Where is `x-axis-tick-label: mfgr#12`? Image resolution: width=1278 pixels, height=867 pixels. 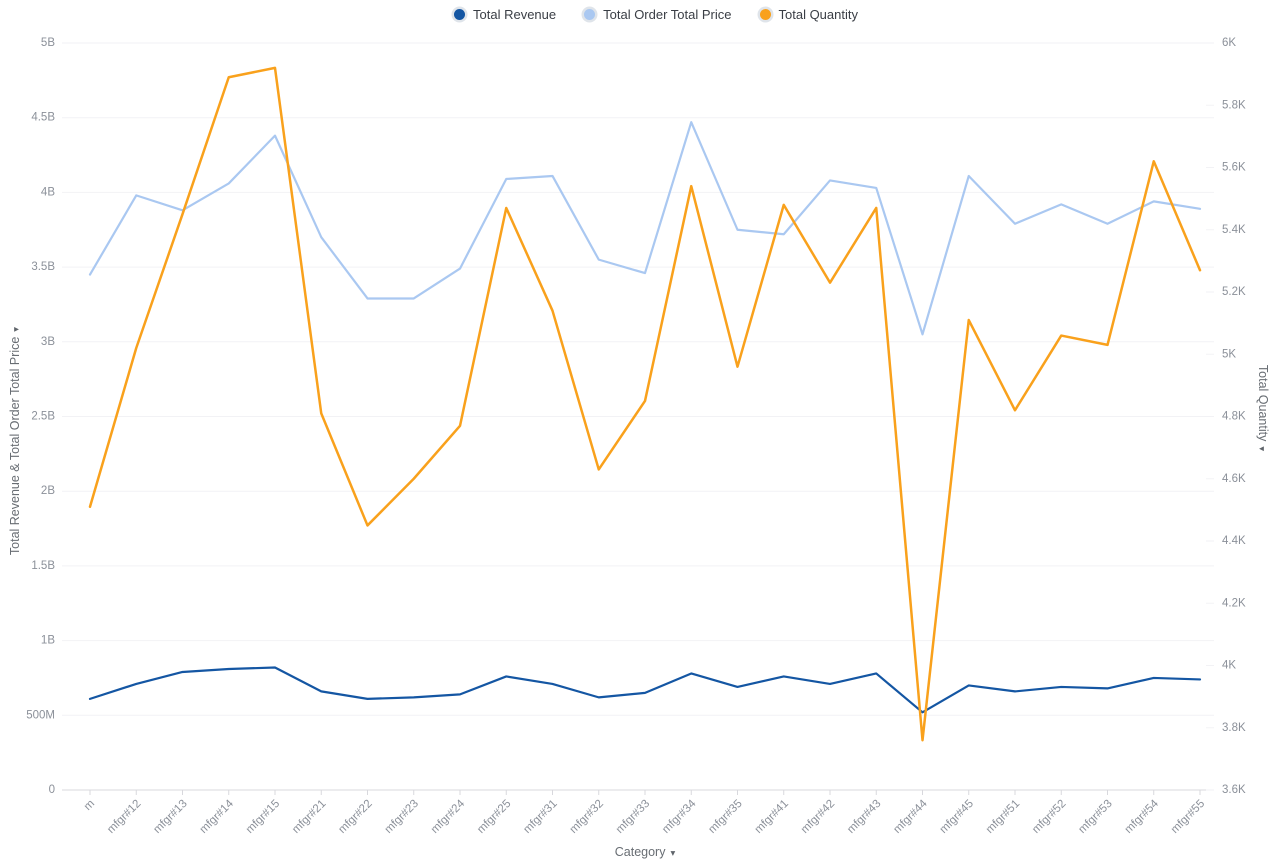 x-axis-tick-label: mfgr#12 is located at coordinates (124, 817).